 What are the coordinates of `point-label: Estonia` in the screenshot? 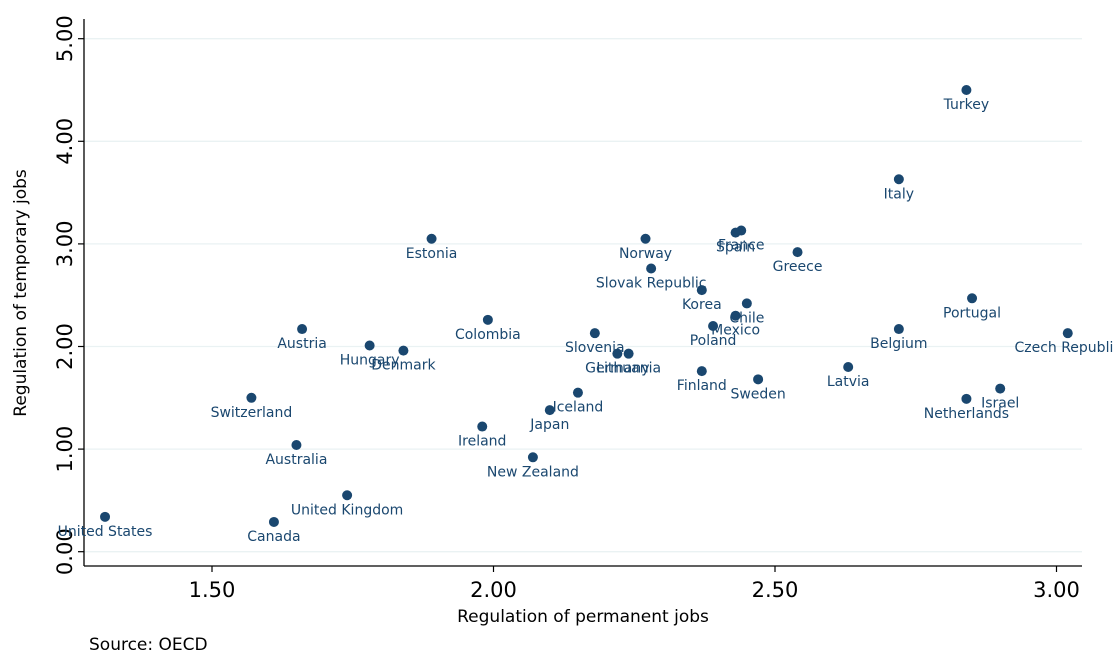 It's located at (432, 254).